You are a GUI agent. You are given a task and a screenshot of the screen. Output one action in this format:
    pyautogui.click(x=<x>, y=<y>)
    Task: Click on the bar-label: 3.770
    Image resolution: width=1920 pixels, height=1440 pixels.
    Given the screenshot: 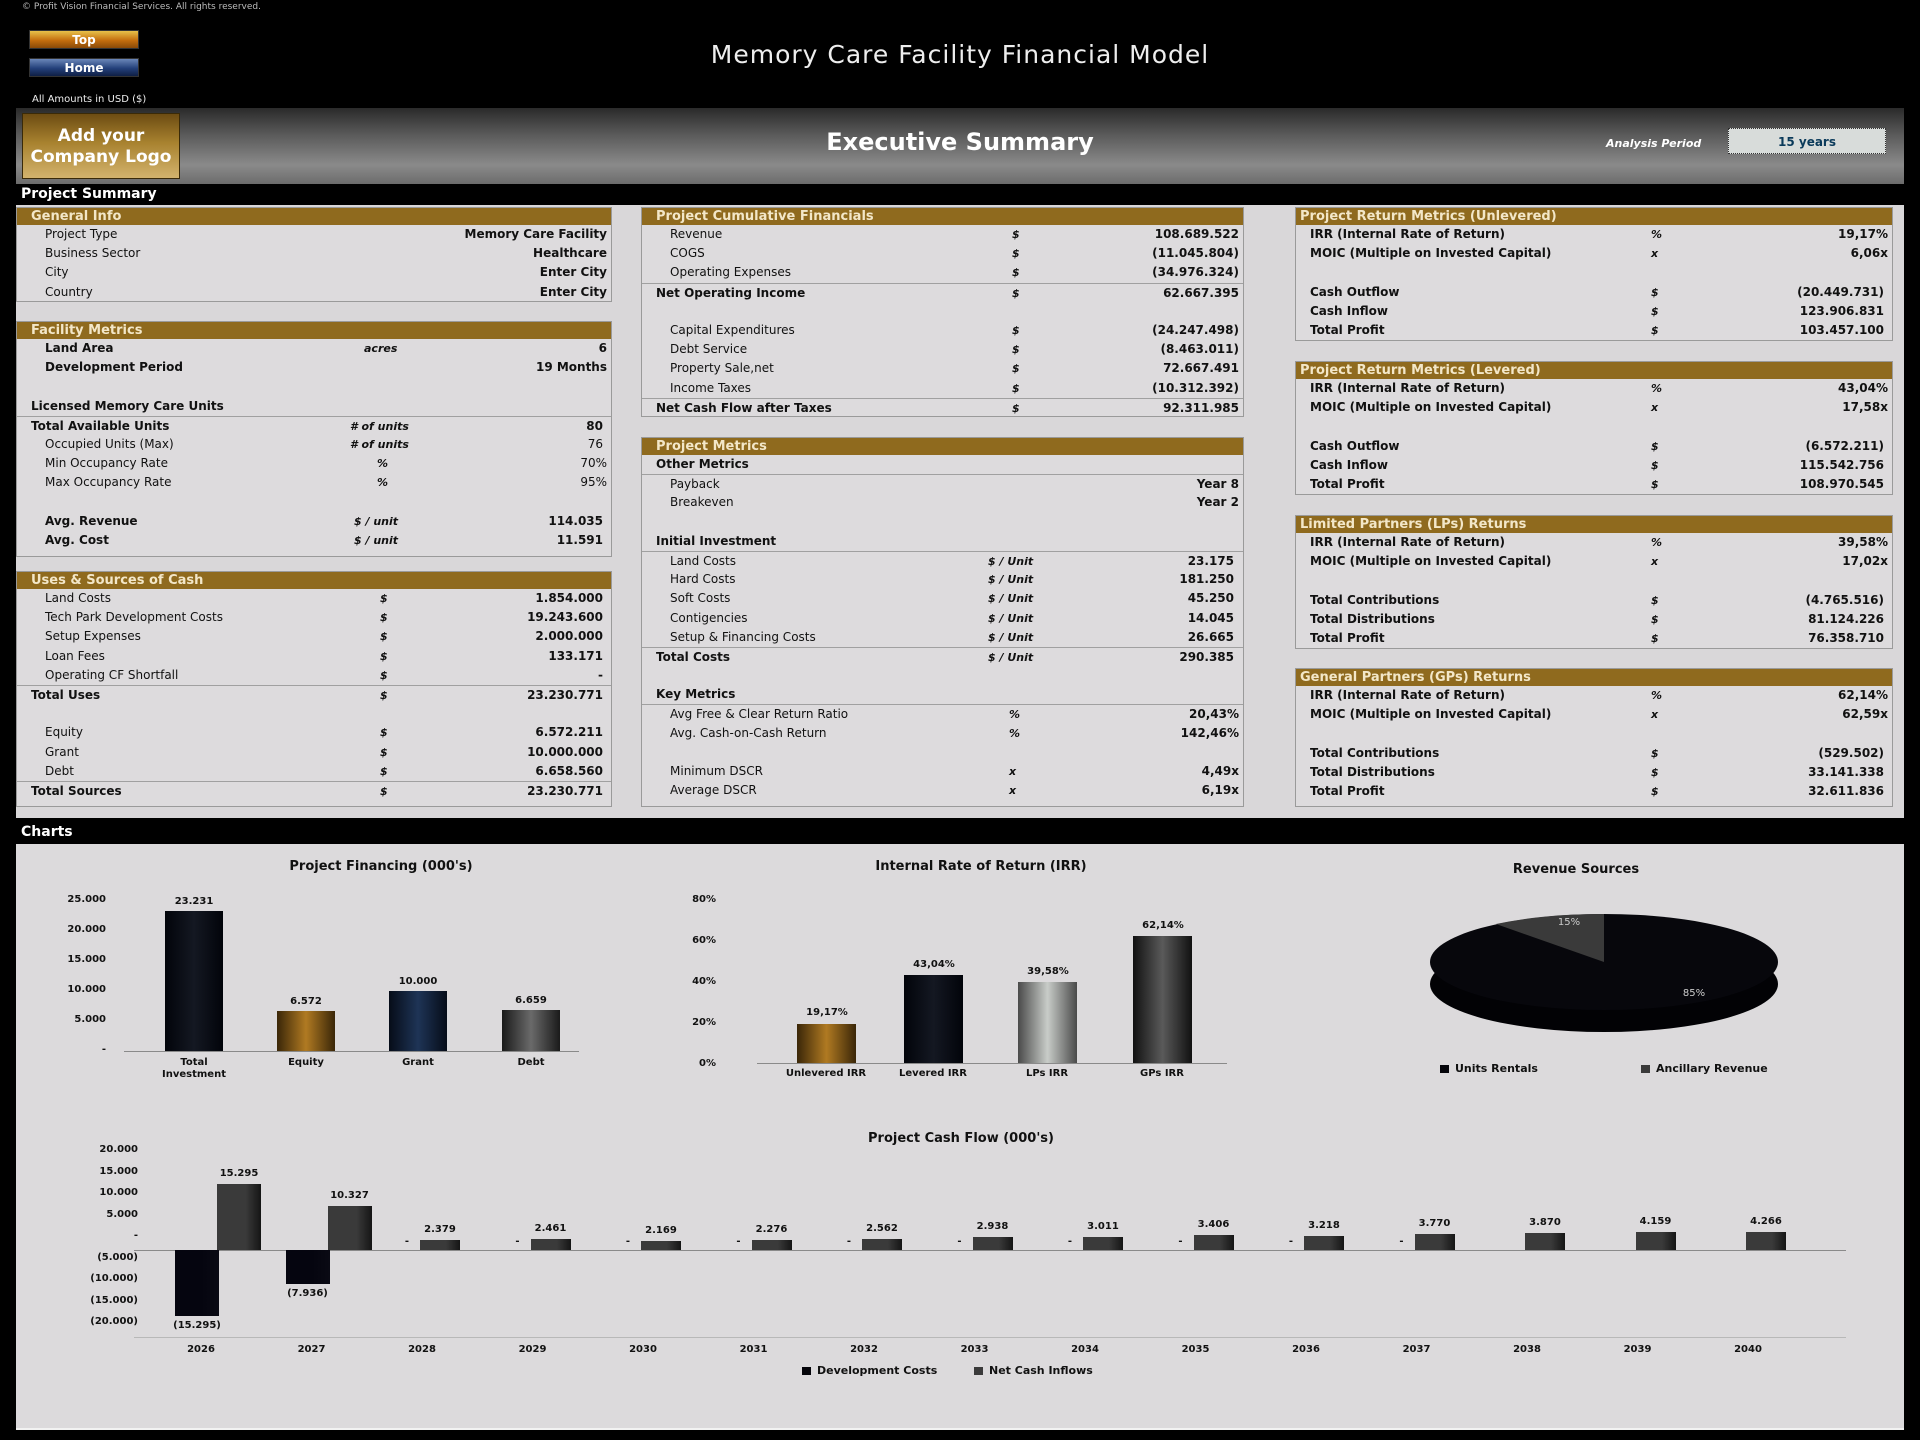 What is the action you would take?
    pyautogui.click(x=1434, y=1223)
    